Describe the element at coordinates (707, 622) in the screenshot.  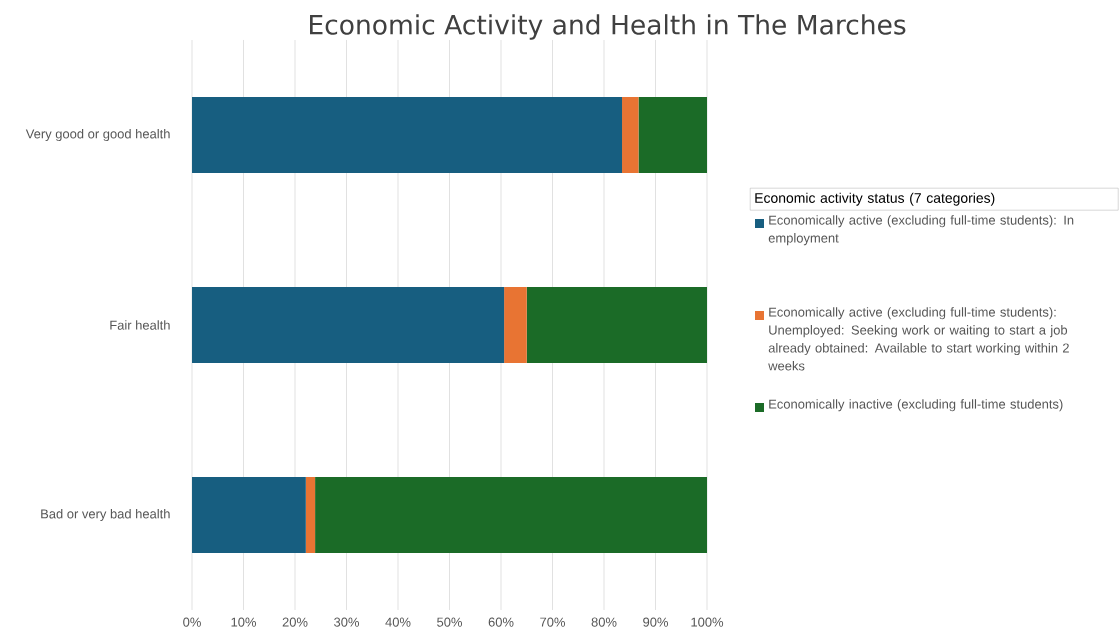
I see `x-tick-label: 100%` at that location.